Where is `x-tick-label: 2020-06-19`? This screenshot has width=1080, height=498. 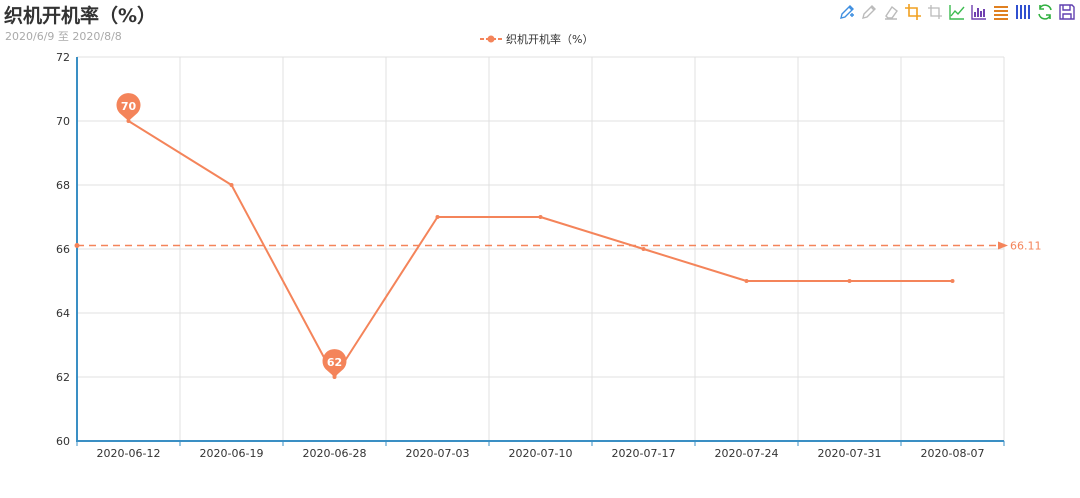 x-tick-label: 2020-06-19 is located at coordinates (232, 453).